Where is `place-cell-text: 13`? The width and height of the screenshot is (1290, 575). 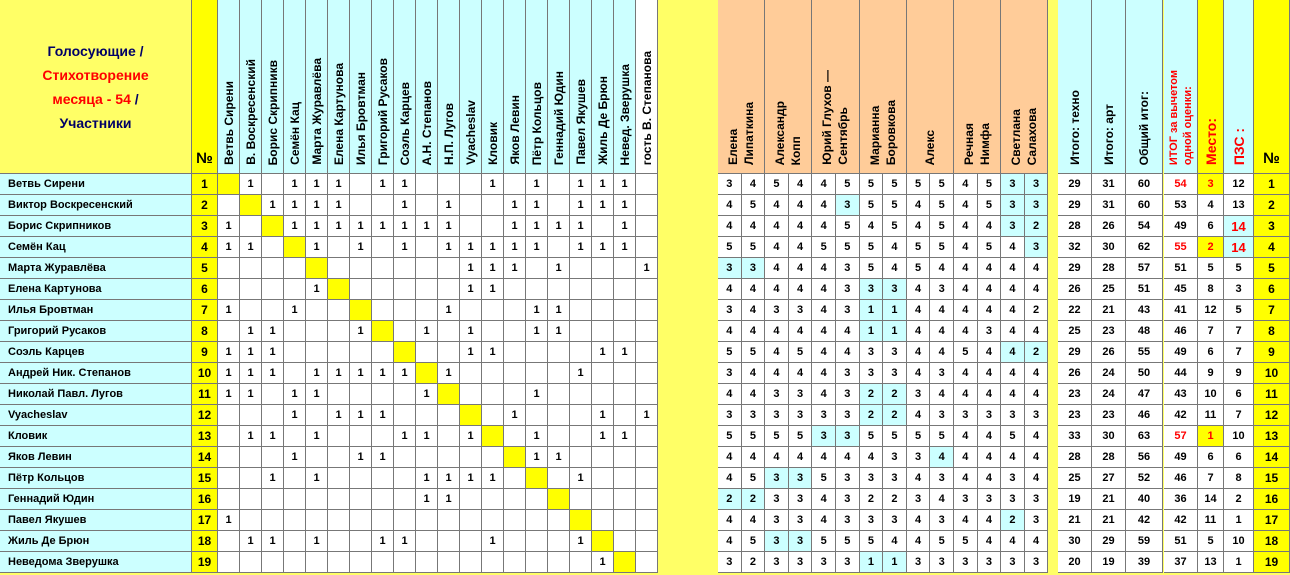
place-cell-text: 13 is located at coordinates (1210, 562).